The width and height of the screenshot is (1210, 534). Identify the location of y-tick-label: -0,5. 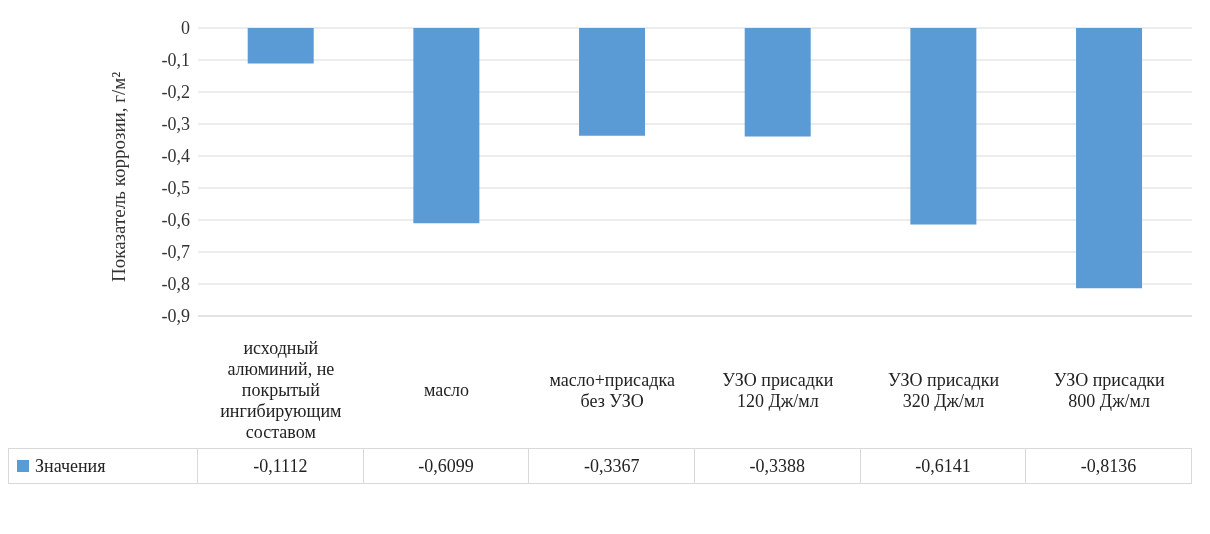
(175, 188).